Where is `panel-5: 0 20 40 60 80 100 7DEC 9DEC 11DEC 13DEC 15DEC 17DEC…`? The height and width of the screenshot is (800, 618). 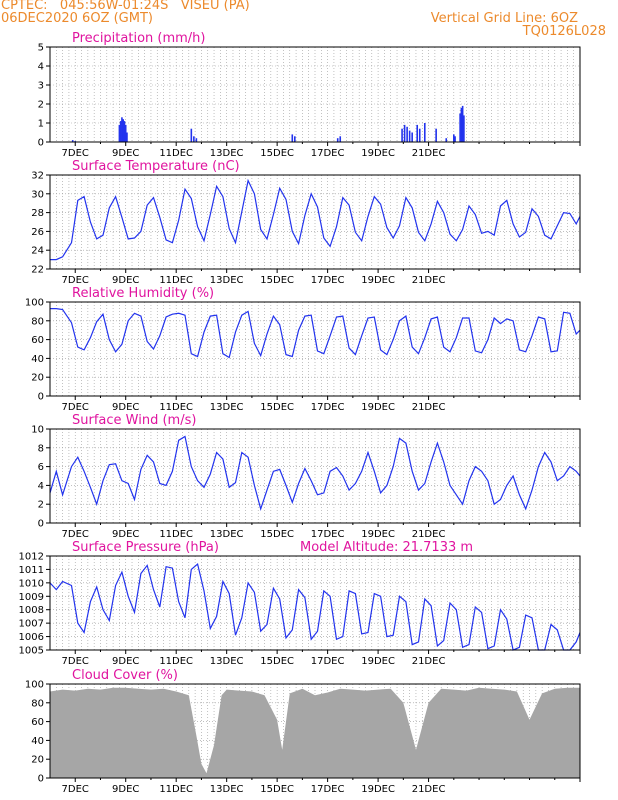 panel-5: 0 20 40 60 80 100 7DEC 9DEC 11DEC 13DEC 15DEC 17DEC… is located at coordinates (303, 731).